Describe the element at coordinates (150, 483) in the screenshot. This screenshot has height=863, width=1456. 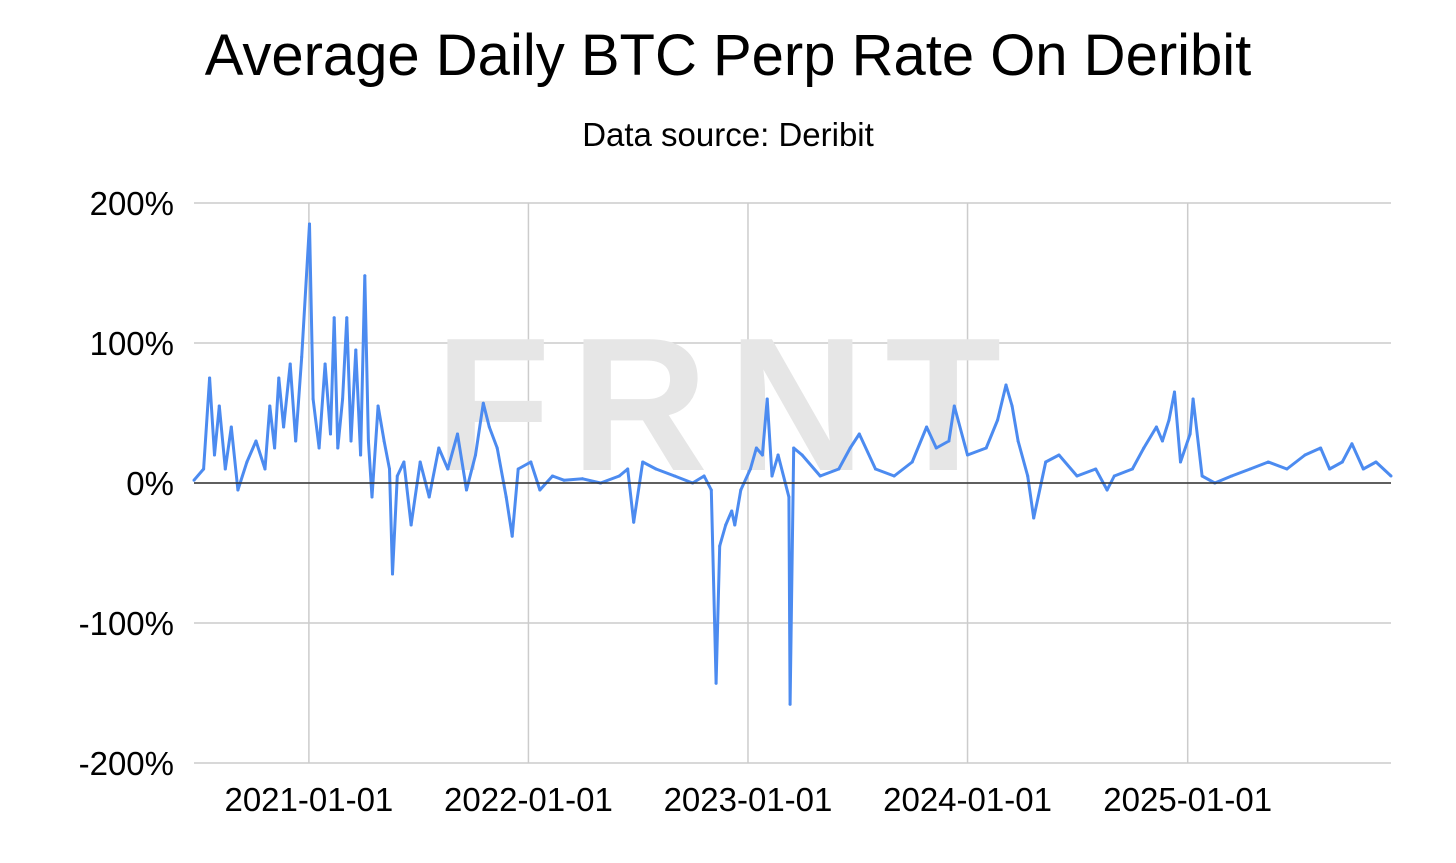
I see `y-tick-label: 0%` at that location.